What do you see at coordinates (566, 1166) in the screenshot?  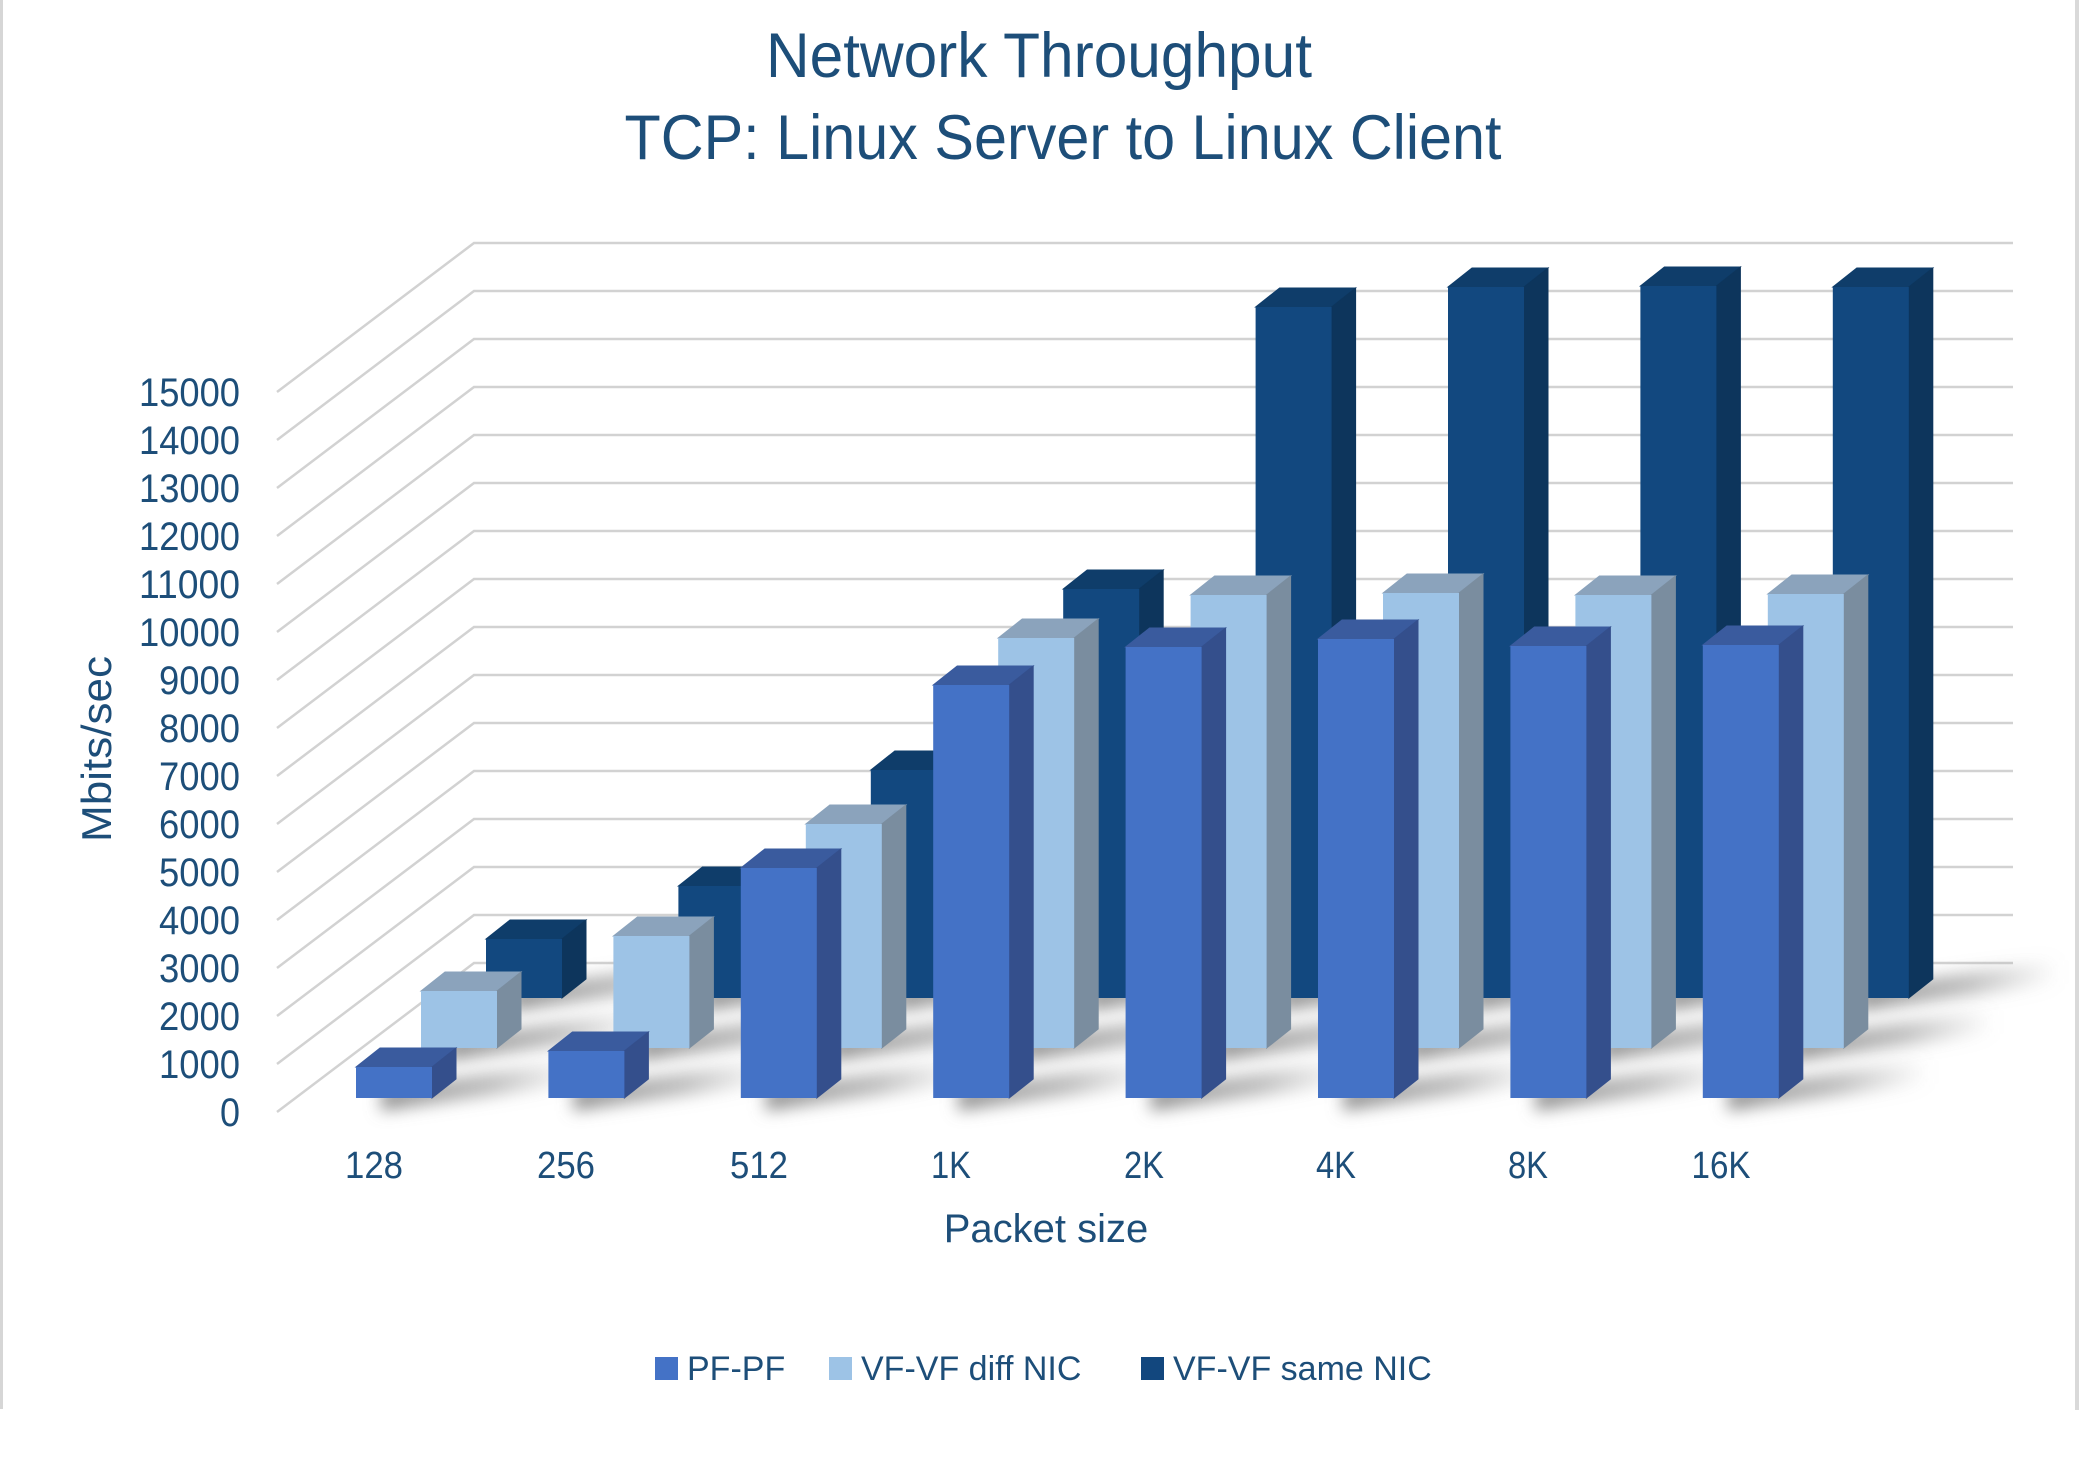 I see `svg-text: 256` at bounding box center [566, 1166].